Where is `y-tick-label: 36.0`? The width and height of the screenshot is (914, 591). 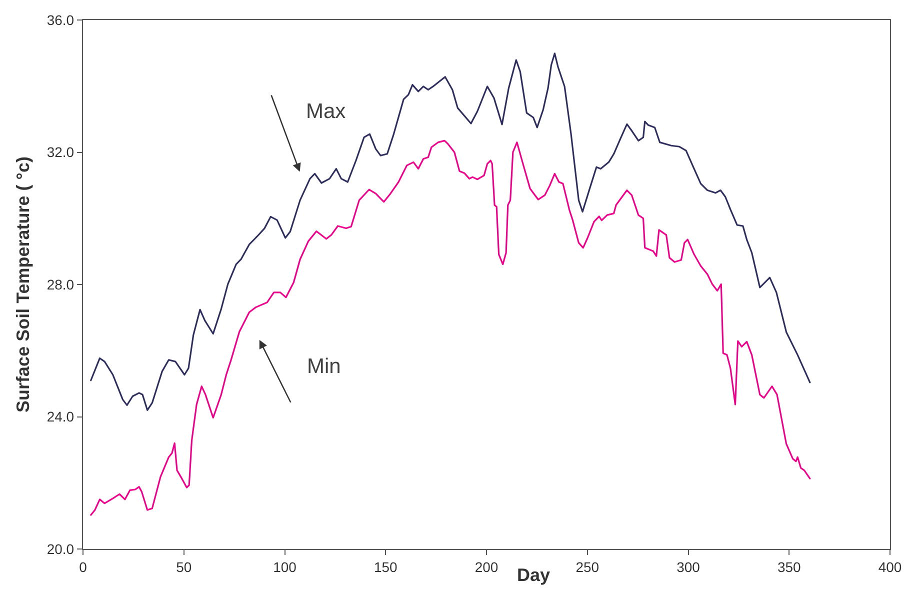 y-tick-label: 36.0 is located at coordinates (60, 20).